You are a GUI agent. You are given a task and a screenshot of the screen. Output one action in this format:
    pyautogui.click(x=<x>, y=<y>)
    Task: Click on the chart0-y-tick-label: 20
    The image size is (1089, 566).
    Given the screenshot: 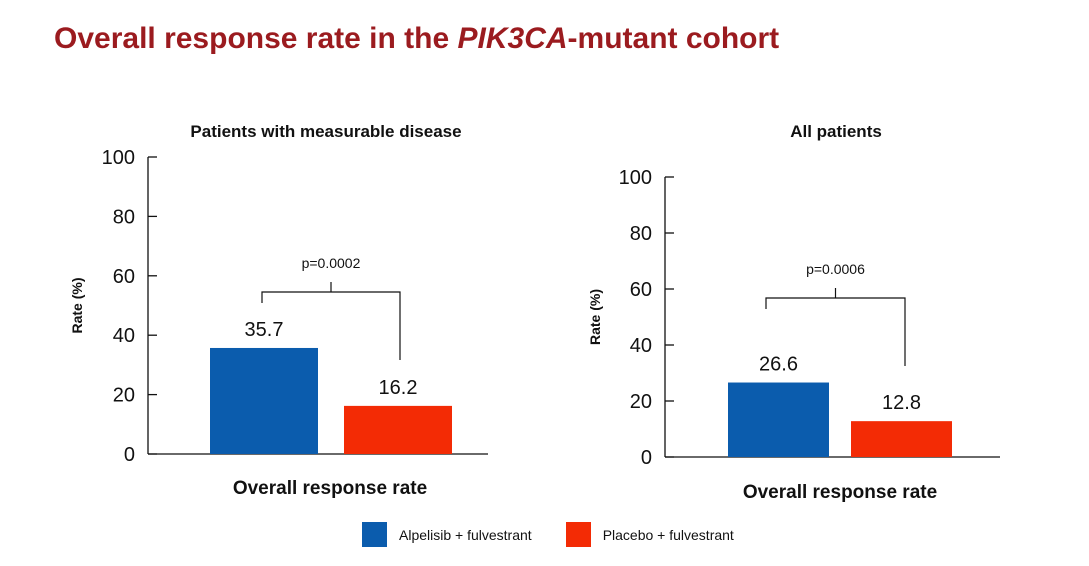 What is the action you would take?
    pyautogui.click(x=124, y=396)
    